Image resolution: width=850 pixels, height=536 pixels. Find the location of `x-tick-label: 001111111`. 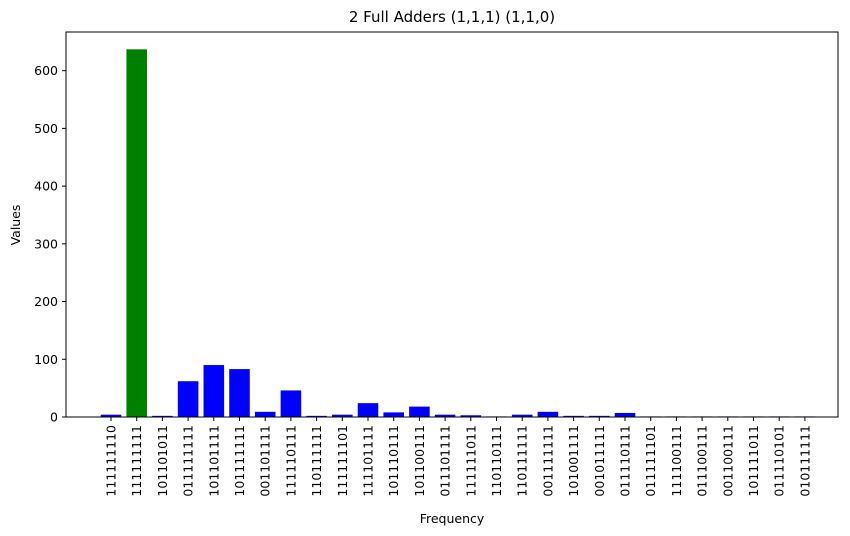

x-tick-label: 001111111 is located at coordinates (547, 461).